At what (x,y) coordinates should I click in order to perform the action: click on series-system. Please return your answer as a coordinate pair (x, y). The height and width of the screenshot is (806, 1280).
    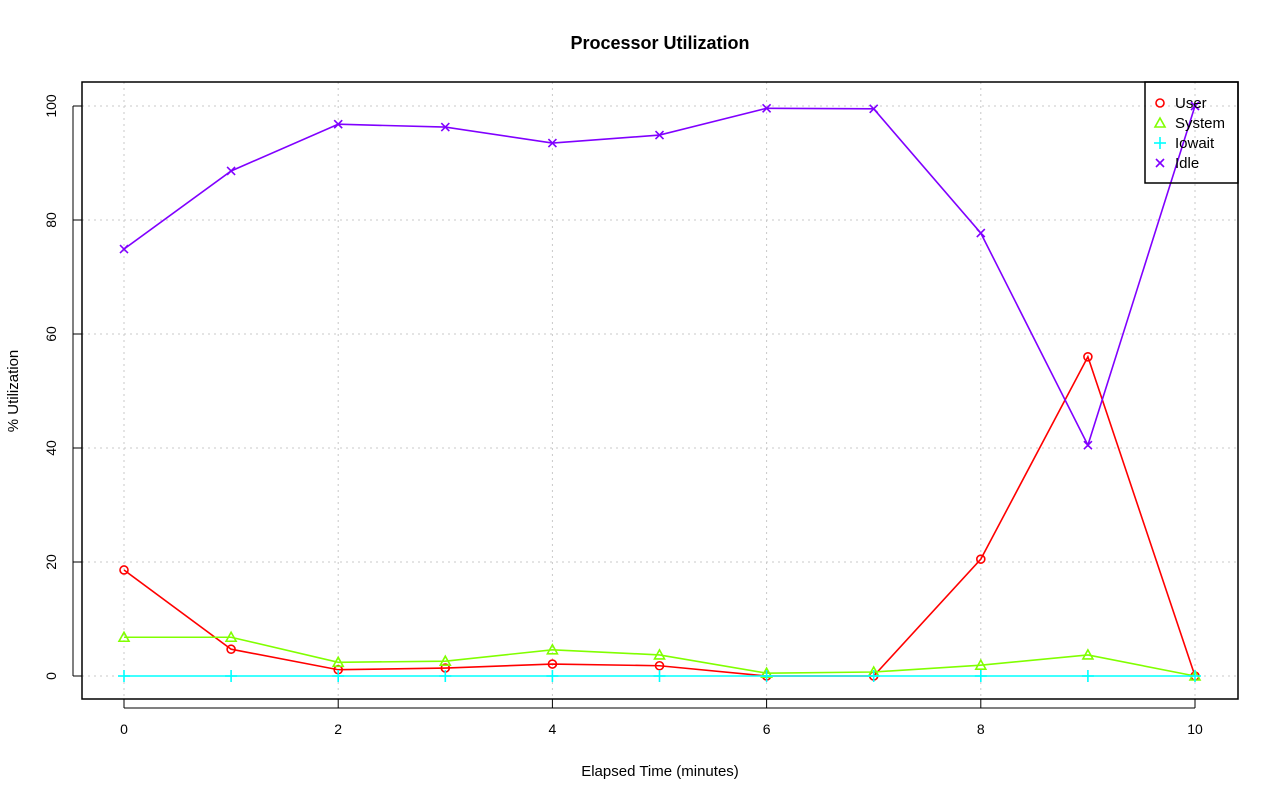
    Looking at the image, I should click on (659, 655).